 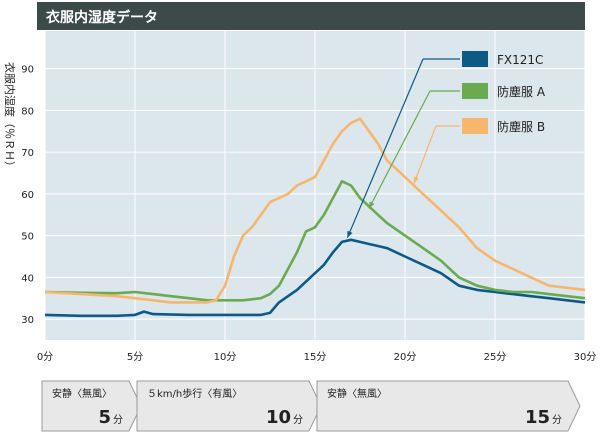 What do you see at coordinates (194, 393) in the screenshot?
I see `phase-label: ５km/h歩行〈有風〉` at bounding box center [194, 393].